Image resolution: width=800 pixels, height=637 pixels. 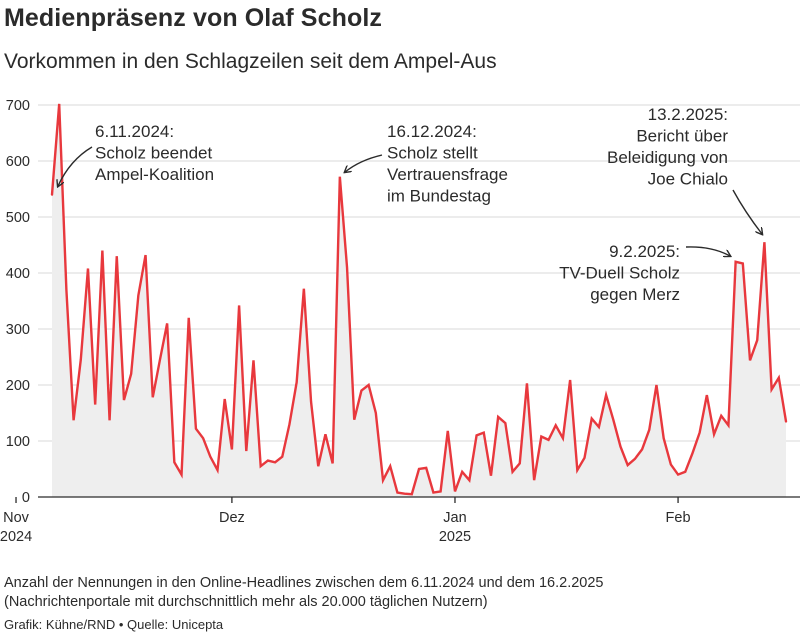 What do you see at coordinates (682, 136) in the screenshot?
I see `annotation-text: Bericht über` at bounding box center [682, 136].